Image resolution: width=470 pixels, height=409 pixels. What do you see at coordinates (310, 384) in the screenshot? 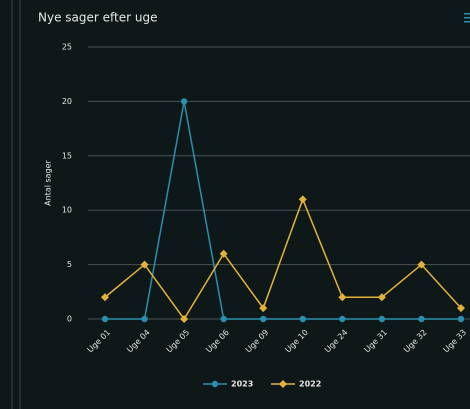
I see `legend-label: 2022` at bounding box center [310, 384].